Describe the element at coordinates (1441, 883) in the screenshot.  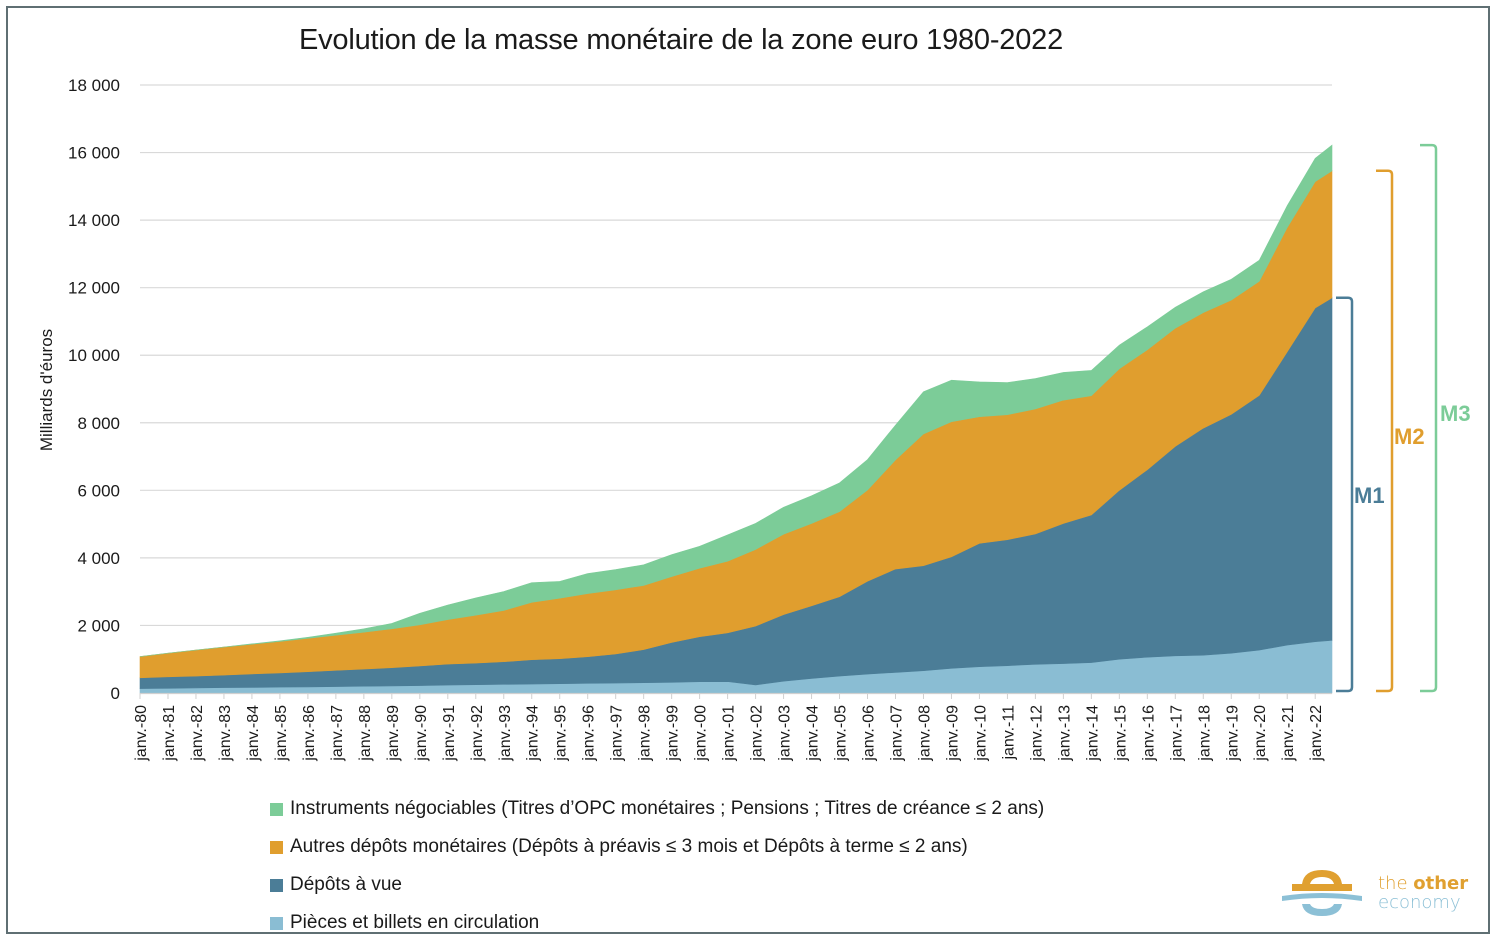
I see `logo-word-other: other` at that location.